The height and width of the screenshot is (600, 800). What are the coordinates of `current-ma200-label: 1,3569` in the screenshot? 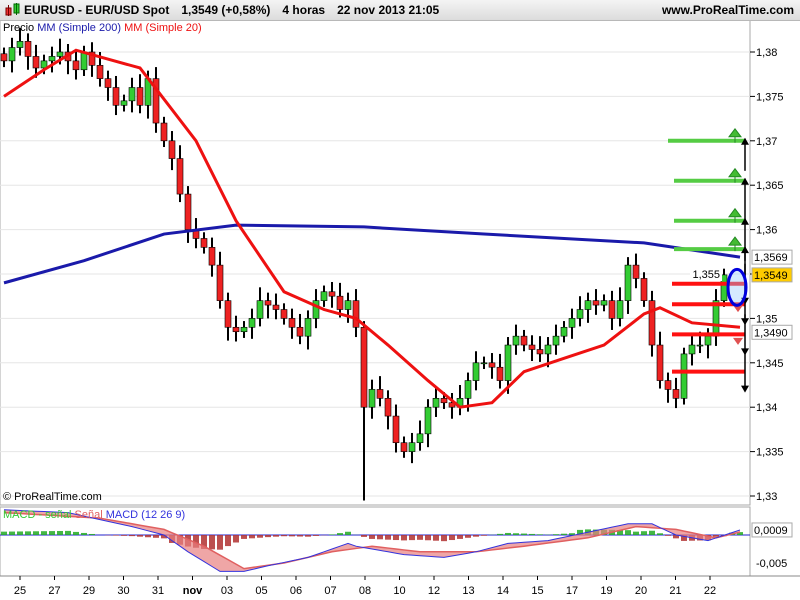 It's located at (771, 258).